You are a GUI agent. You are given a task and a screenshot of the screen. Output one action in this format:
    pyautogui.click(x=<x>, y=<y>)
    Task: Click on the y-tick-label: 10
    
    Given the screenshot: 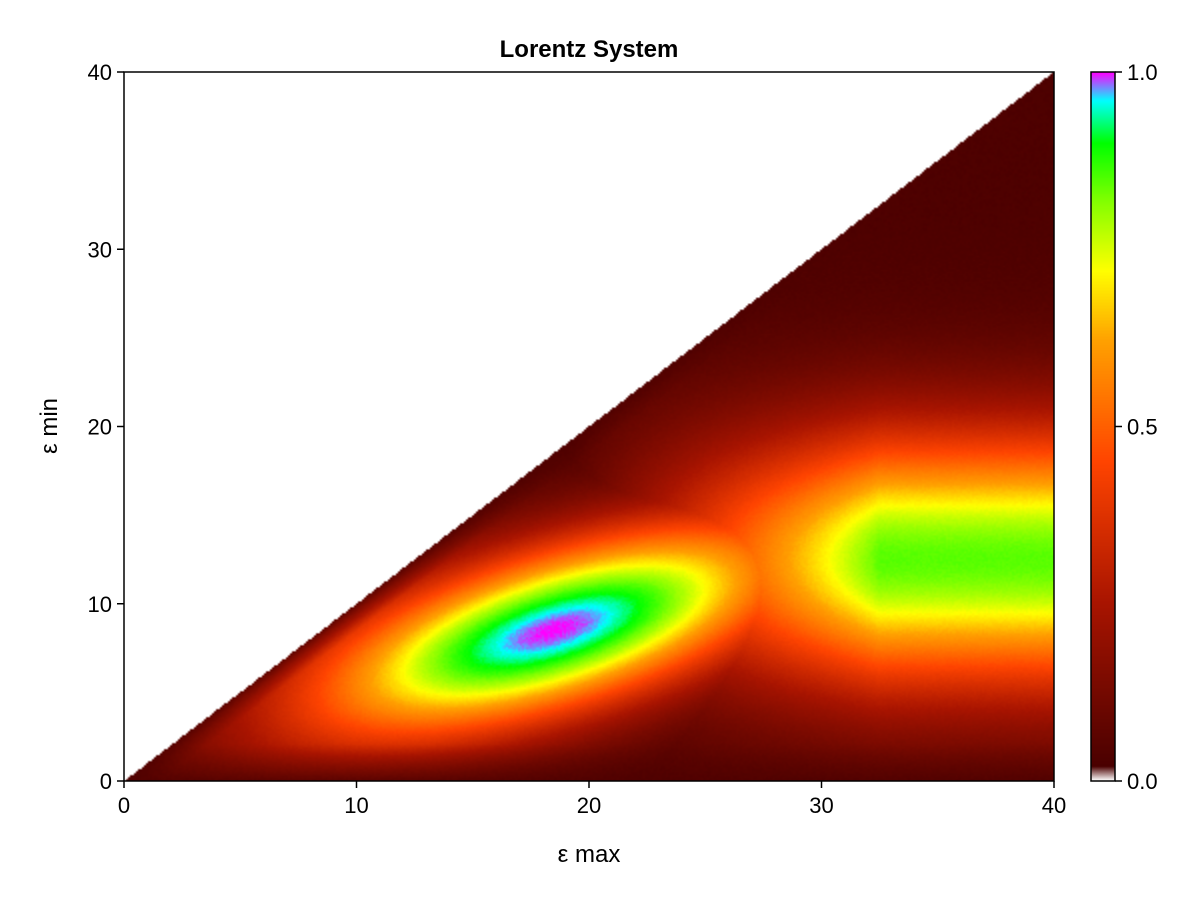 What is the action you would take?
    pyautogui.click(x=100, y=604)
    